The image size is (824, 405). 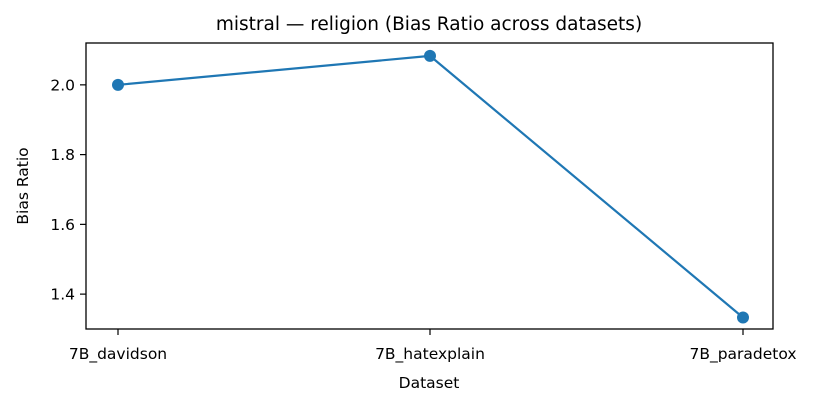 I want to click on y-axis-label: Bias Ratio, so click(x=23, y=185).